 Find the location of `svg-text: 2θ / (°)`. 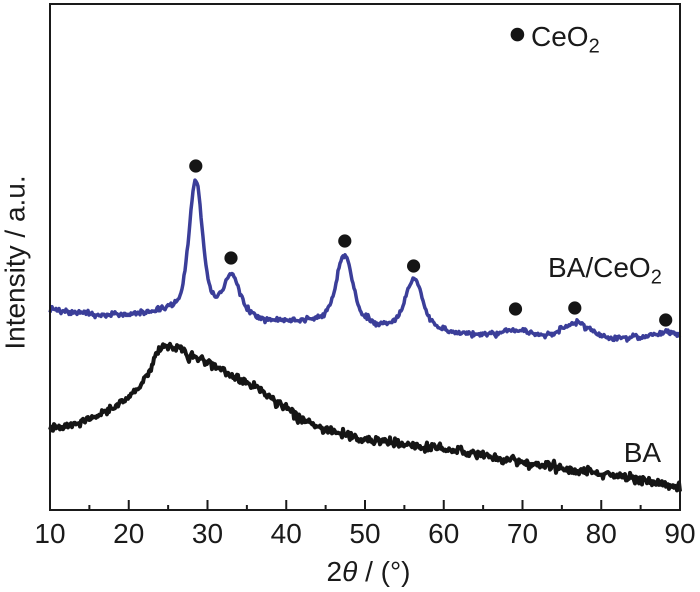

svg-text: 2θ / (°) is located at coordinates (369, 571).